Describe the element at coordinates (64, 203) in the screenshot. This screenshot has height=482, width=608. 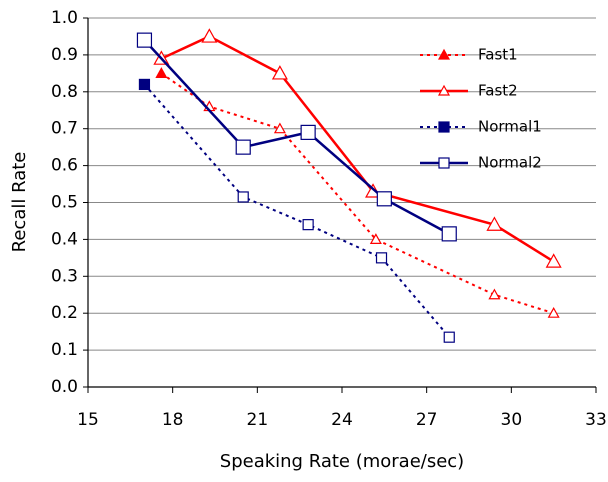
I see `y-tick-label: 0.5` at that location.